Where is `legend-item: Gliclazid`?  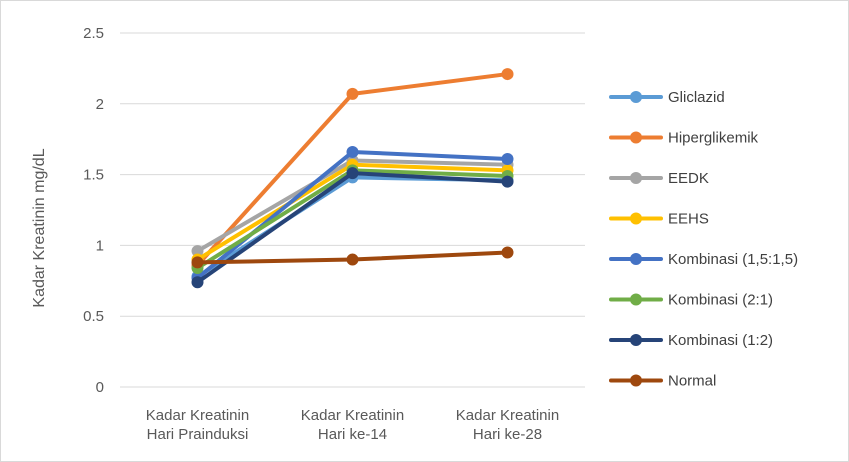
legend-item: Gliclazid is located at coordinates (667, 97).